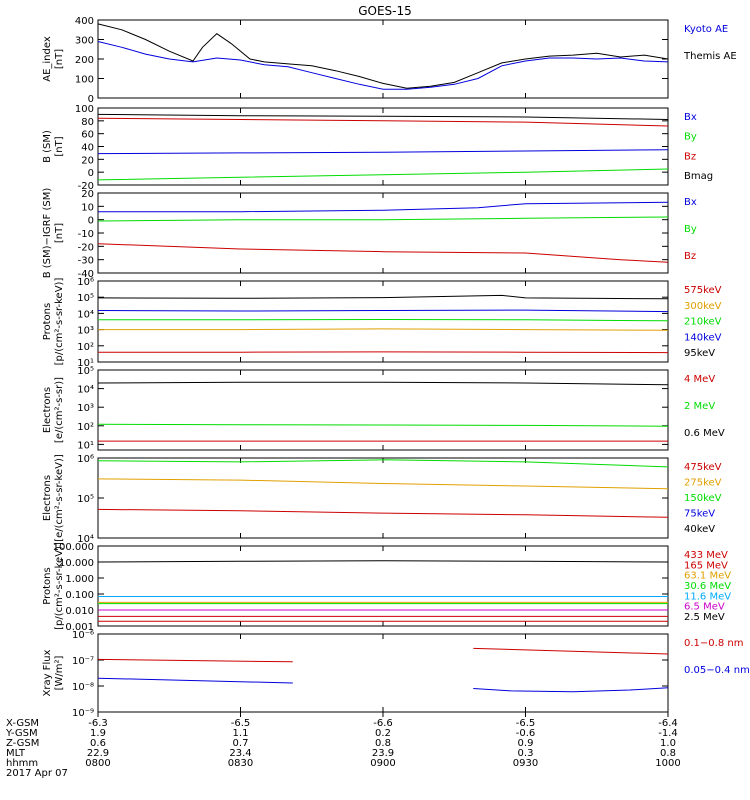 Image resolution: width=750 pixels, height=800 pixels. What do you see at coordinates (713, 643) in the screenshot?
I see `legend-entry: 0.1−0.8 nm` at bounding box center [713, 643].